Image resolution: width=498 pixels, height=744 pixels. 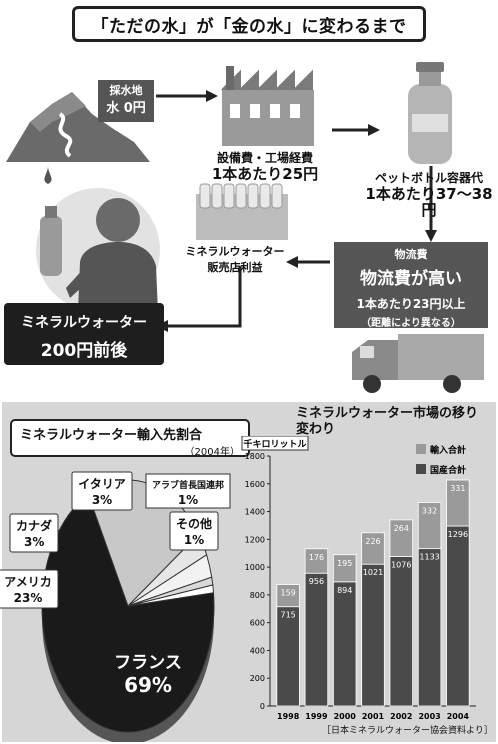 I want to click on pie-label-value: 69%, so click(x=148, y=685).